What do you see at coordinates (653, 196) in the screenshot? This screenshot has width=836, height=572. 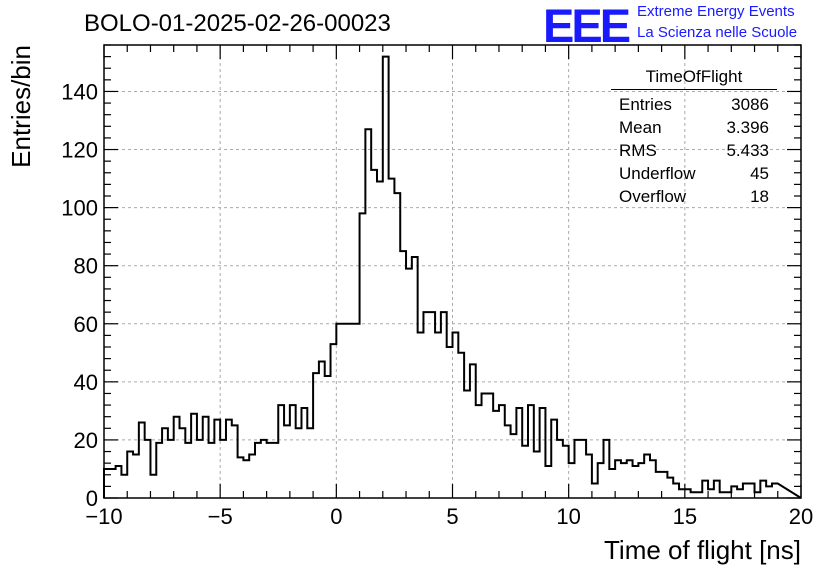 I see `stats-label: Overflow` at bounding box center [653, 196].